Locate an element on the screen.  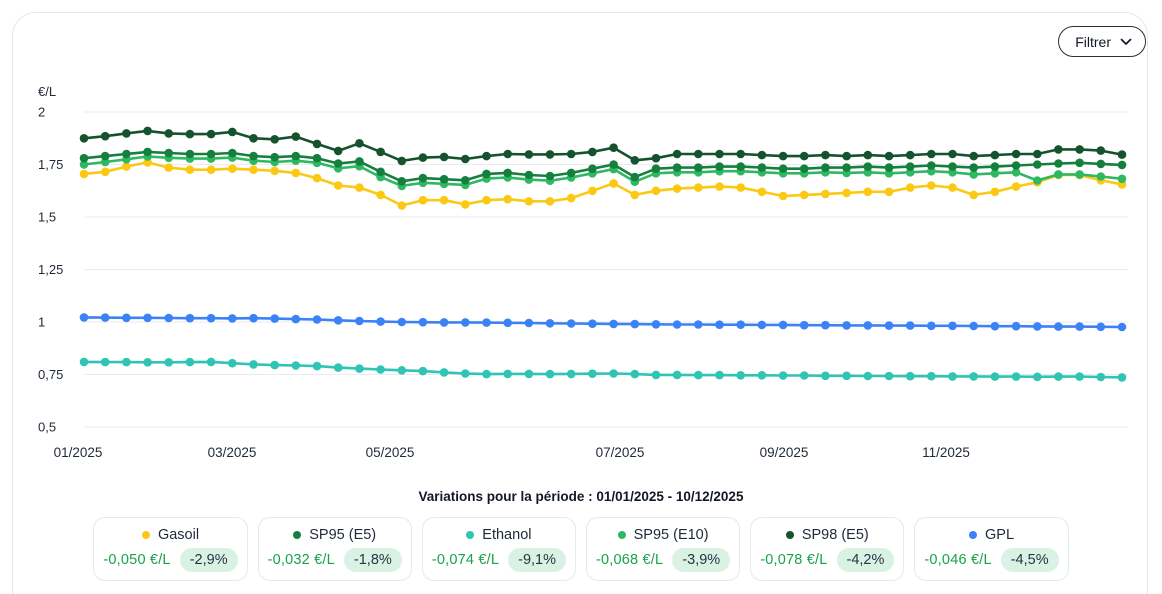
series-name: GPL is located at coordinates (1000, 535).